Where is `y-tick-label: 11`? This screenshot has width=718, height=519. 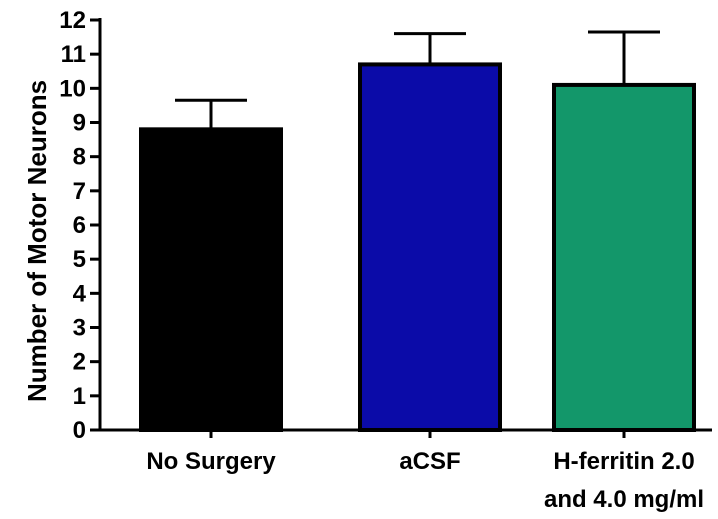
y-tick-label: 11 is located at coordinates (73, 54).